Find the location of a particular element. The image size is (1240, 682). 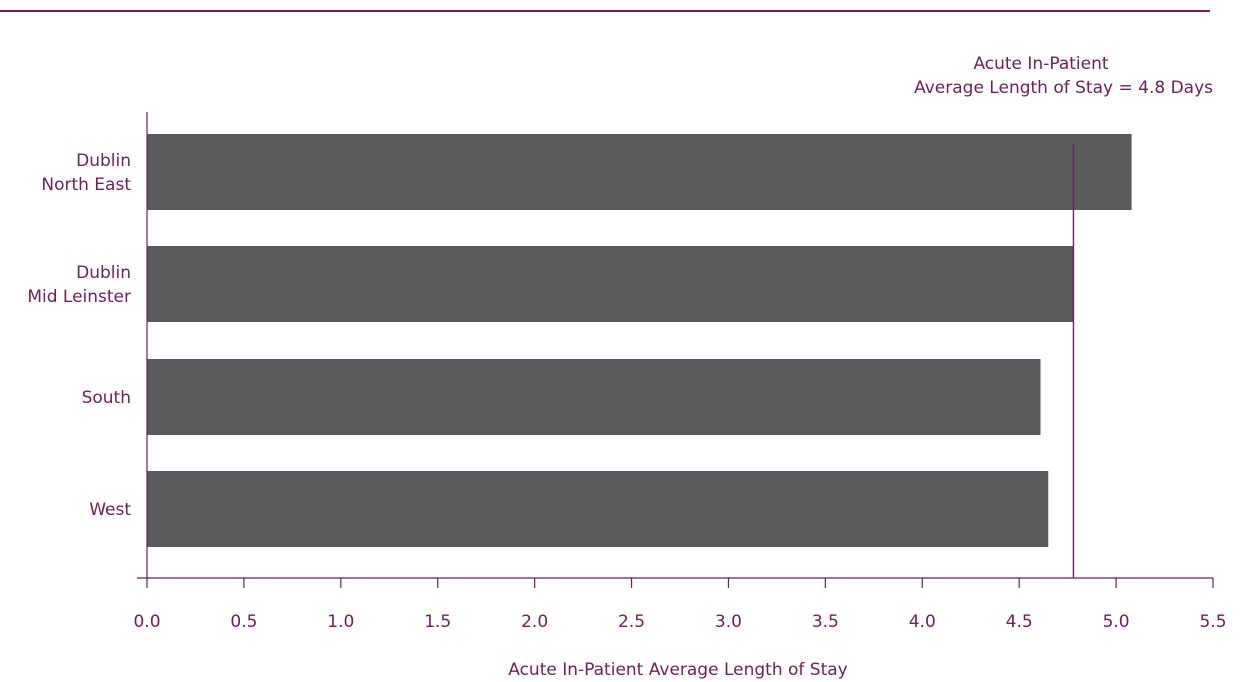

category-label-2: South is located at coordinates (106, 398).